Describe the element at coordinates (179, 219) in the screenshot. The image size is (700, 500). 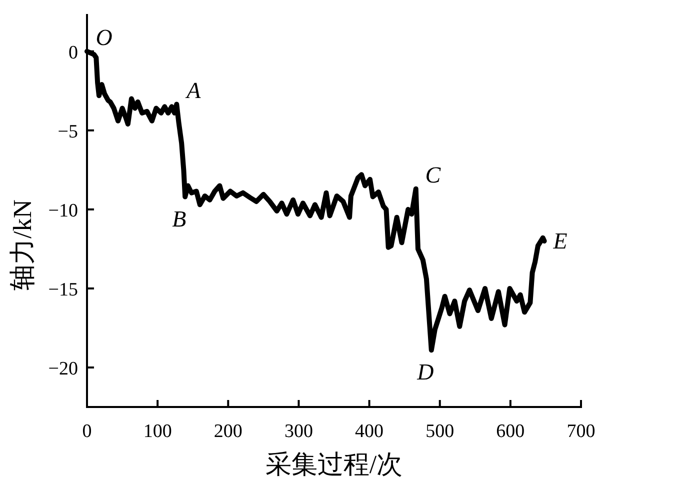
I see `annotation: B` at that location.